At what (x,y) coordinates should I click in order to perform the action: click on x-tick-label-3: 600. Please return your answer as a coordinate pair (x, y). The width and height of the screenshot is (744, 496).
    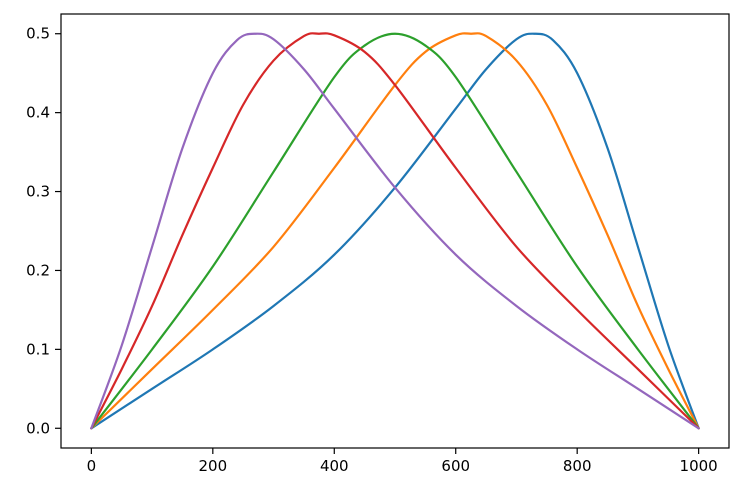
    Looking at the image, I should click on (455, 466).